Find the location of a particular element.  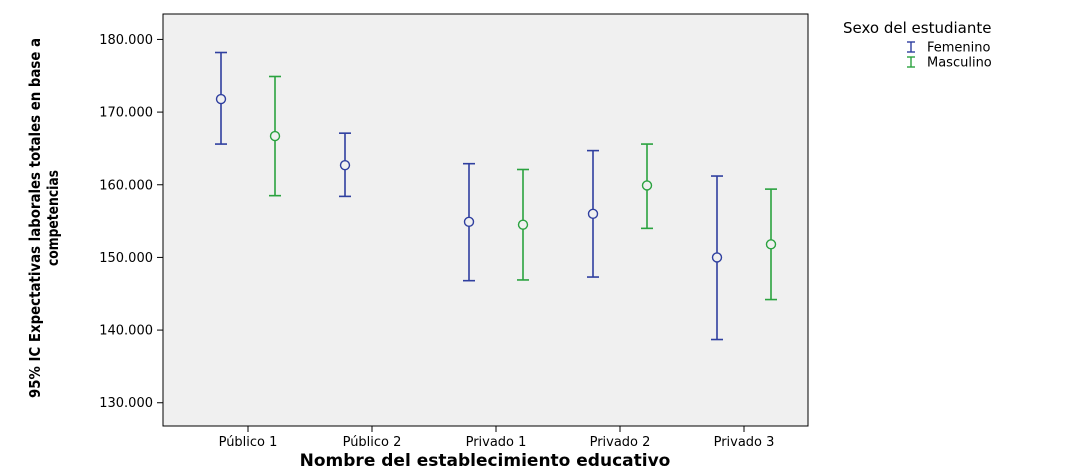

y-tick-label: 140.000 is located at coordinates (126, 331).